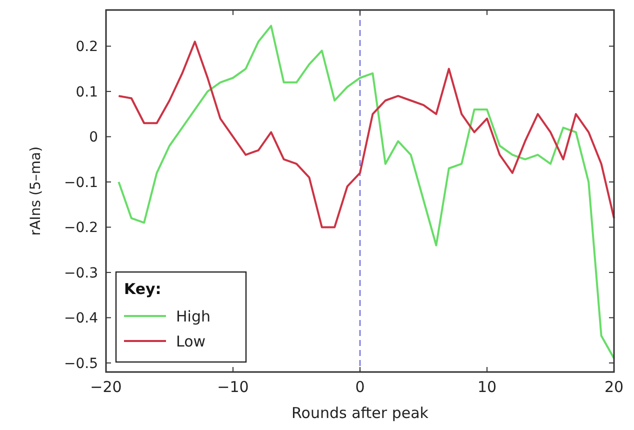 The width and height of the screenshot is (634, 430). Describe the element at coordinates (191, 341) in the screenshot. I see `legend-label: Low` at that location.